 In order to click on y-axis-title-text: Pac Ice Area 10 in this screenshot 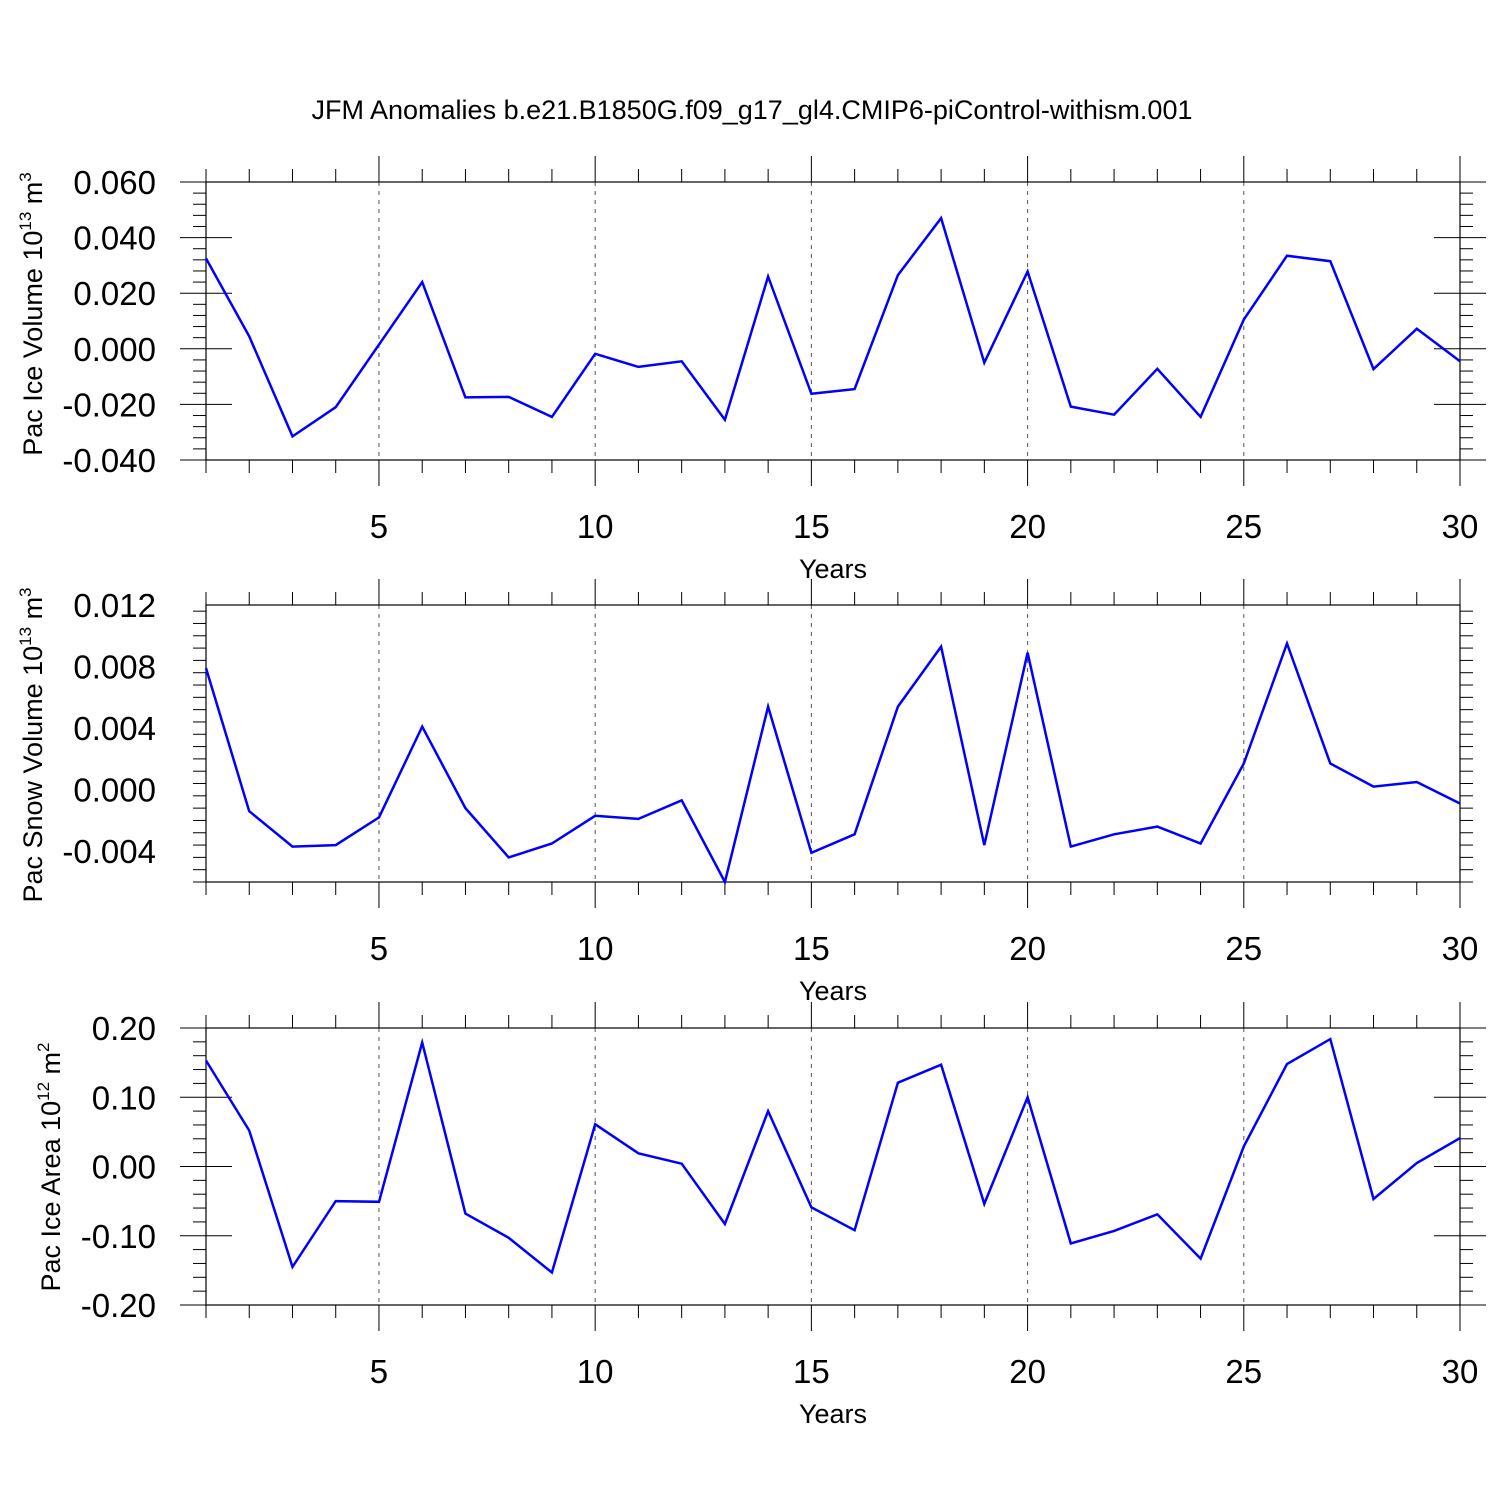, I will do `click(51, 1196)`.